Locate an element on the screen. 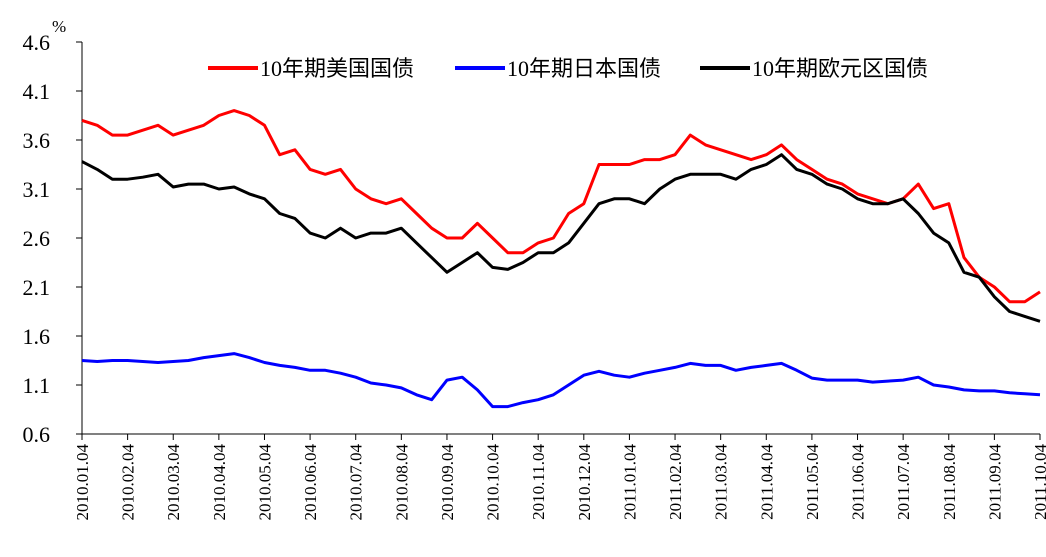 The width and height of the screenshot is (1046, 557). y-tick-label: 2.6 is located at coordinates (37, 238).